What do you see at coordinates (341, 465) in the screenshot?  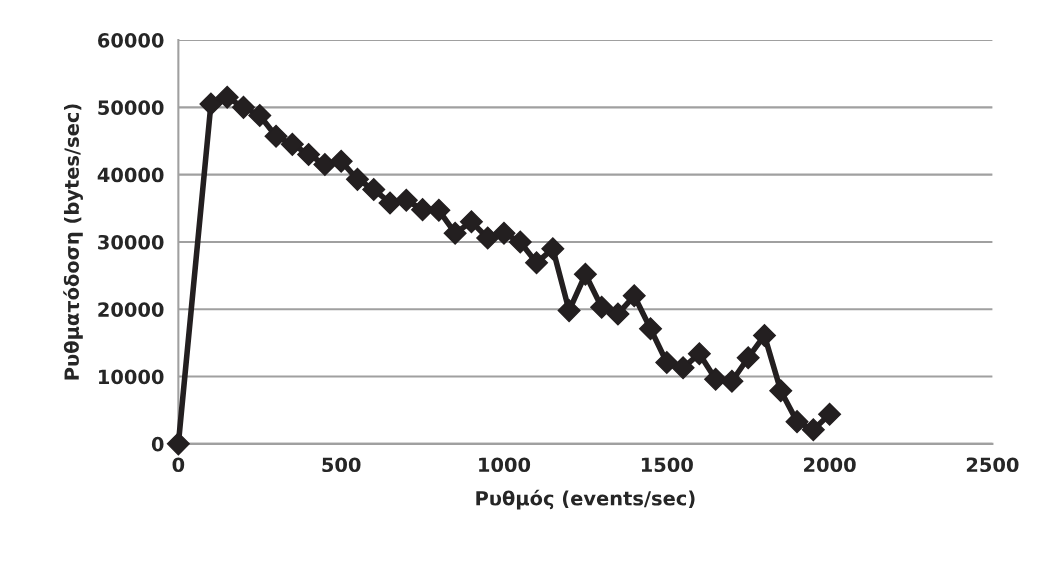 I see `x-tick-label: 500` at bounding box center [341, 465].